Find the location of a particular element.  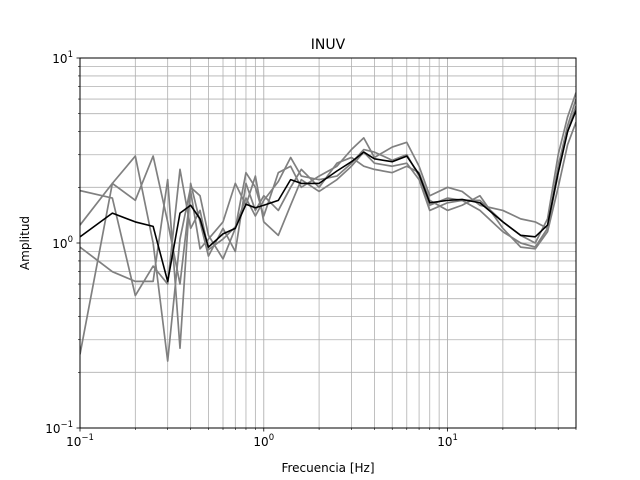

y-tick-label: 10⁰ is located at coordinates (62, 243).